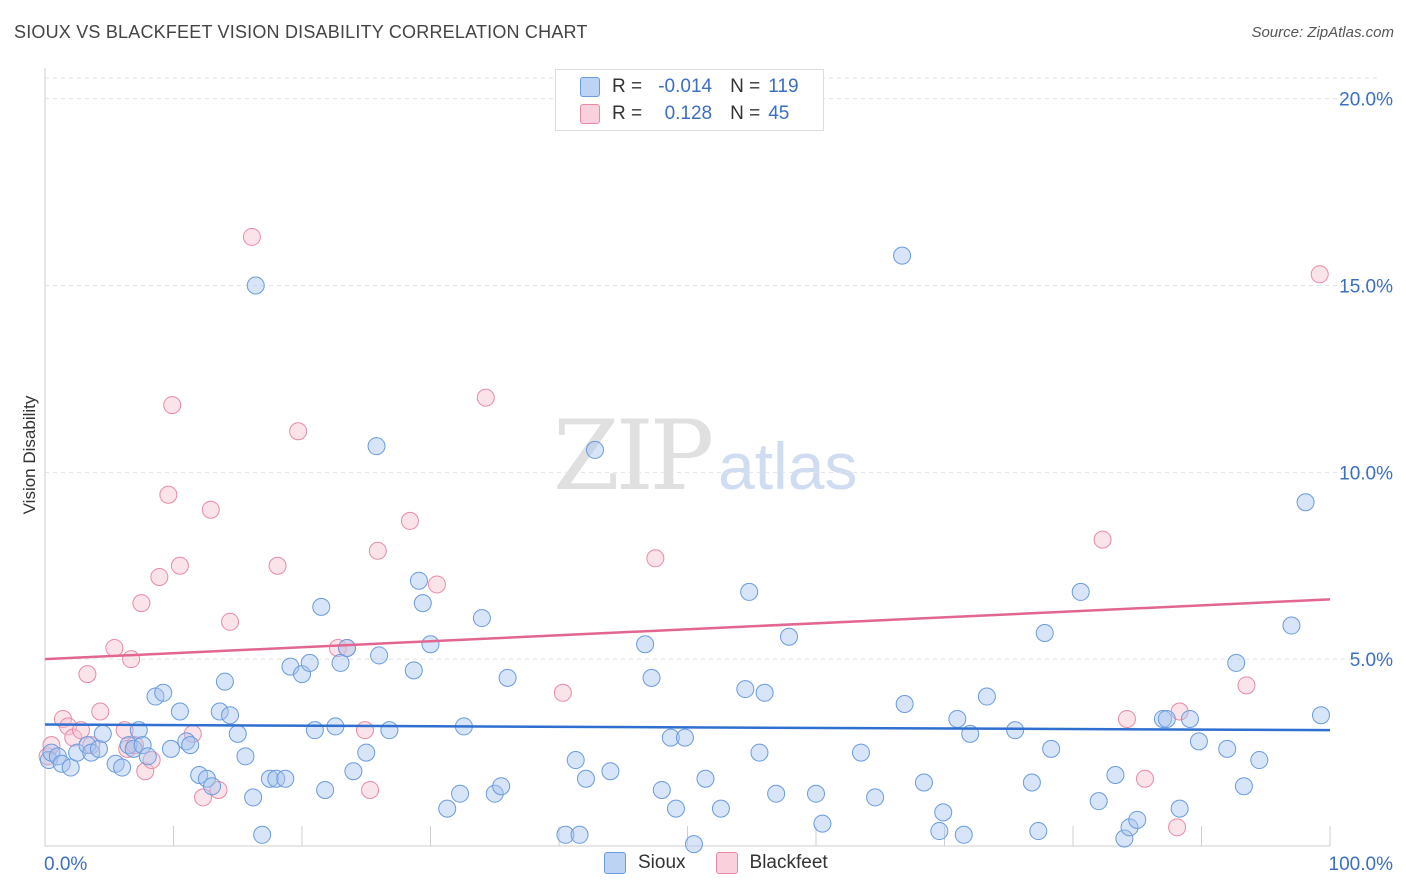  What do you see at coordinates (1366, 380) in the screenshot?
I see `y-tick-labels: 5.0% 10.0% 15.0% 20.0%` at bounding box center [1366, 380].